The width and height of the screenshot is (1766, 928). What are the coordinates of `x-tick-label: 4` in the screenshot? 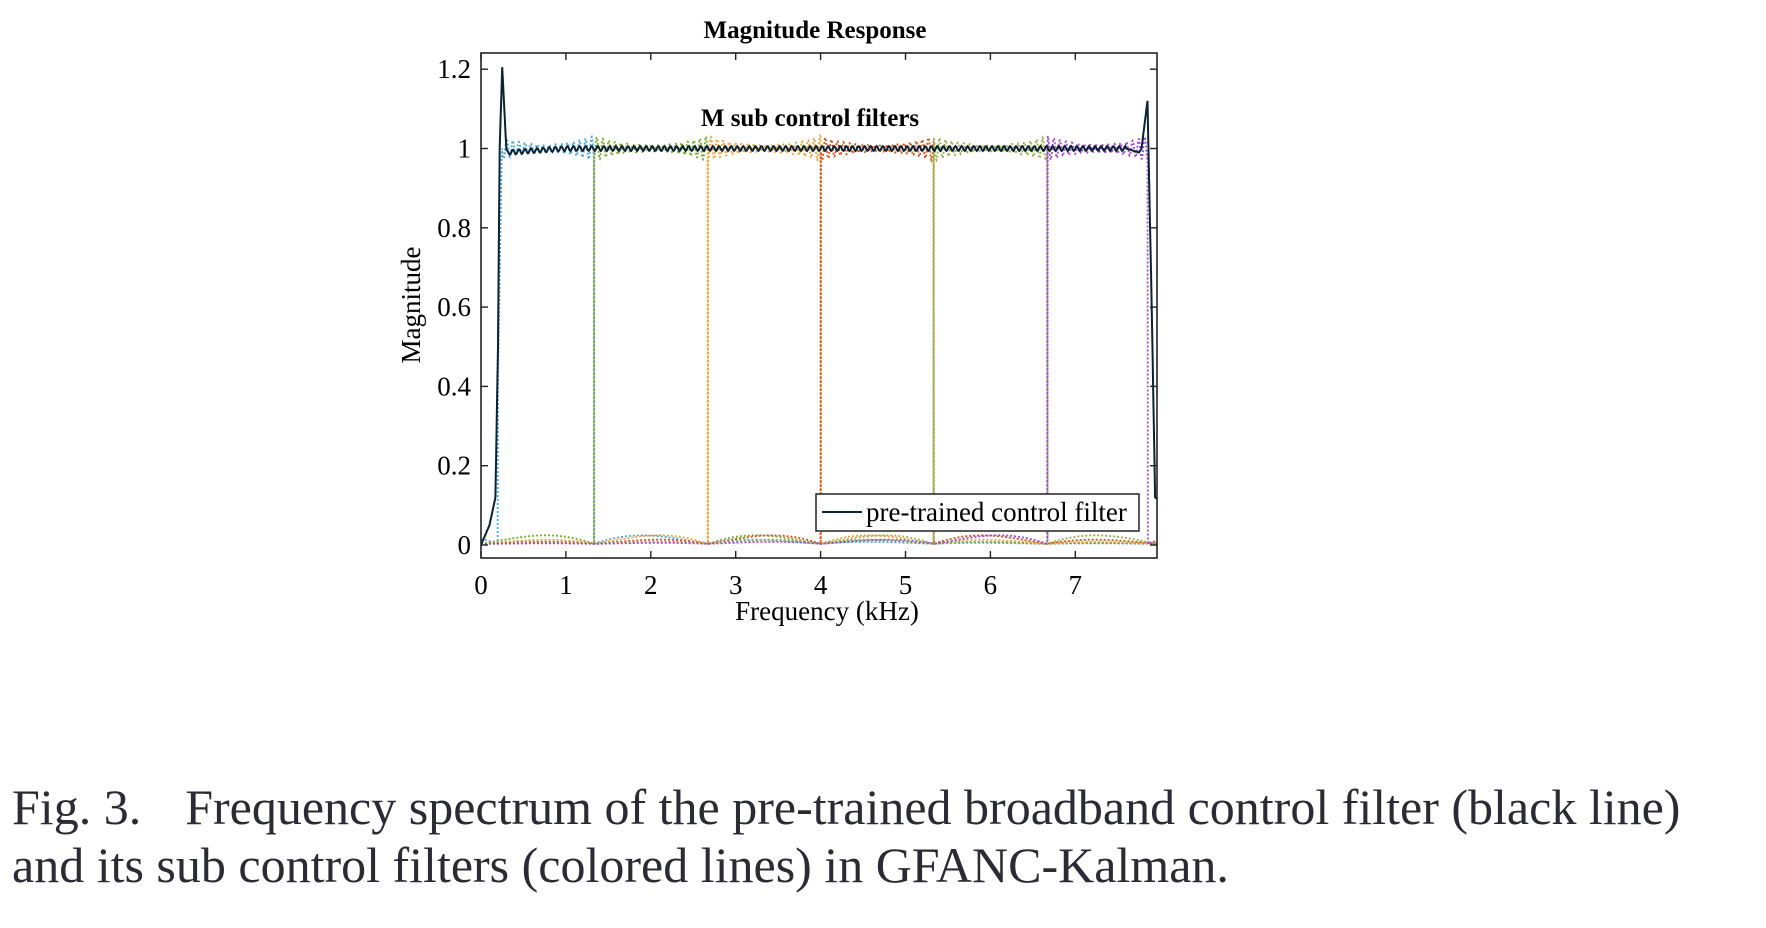 It's located at (821, 585).